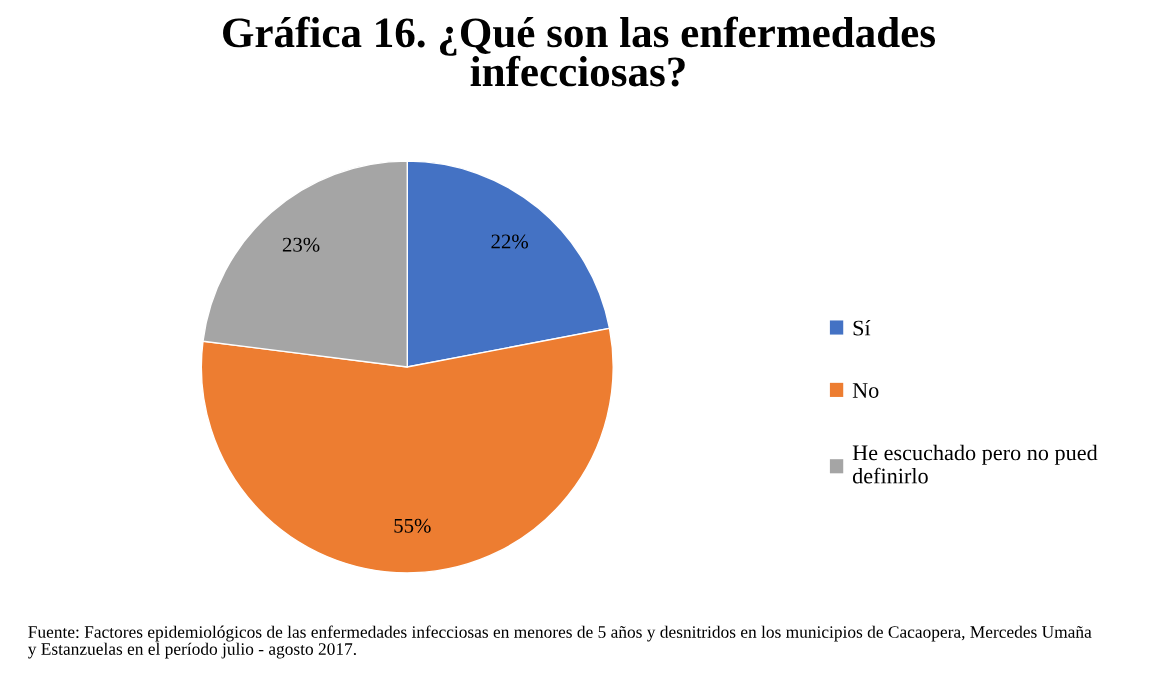  Describe the element at coordinates (510, 241) in the screenshot. I see `data-label: 22%` at that location.